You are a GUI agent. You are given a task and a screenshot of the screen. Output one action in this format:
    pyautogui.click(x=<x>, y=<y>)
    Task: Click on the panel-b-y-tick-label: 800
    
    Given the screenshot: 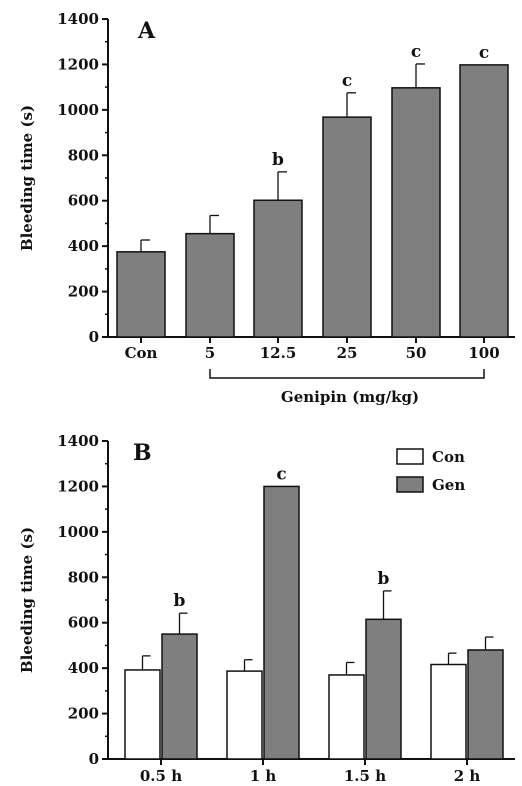 What is the action you would take?
    pyautogui.click(x=83, y=577)
    